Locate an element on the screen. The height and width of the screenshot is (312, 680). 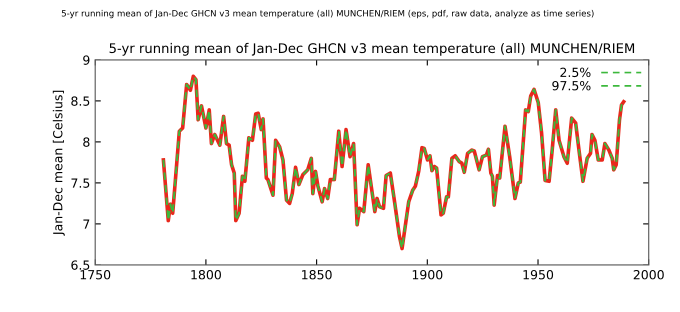
legend-label: 2.5% is located at coordinates (575, 73).